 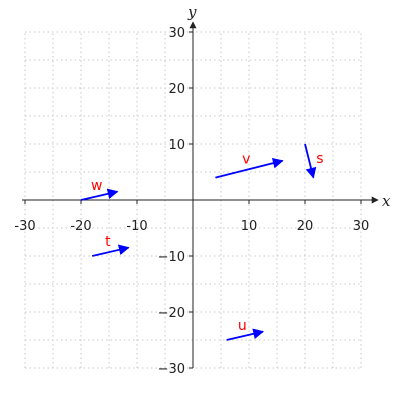 I want to click on vector-label-w: w, so click(x=96, y=186).